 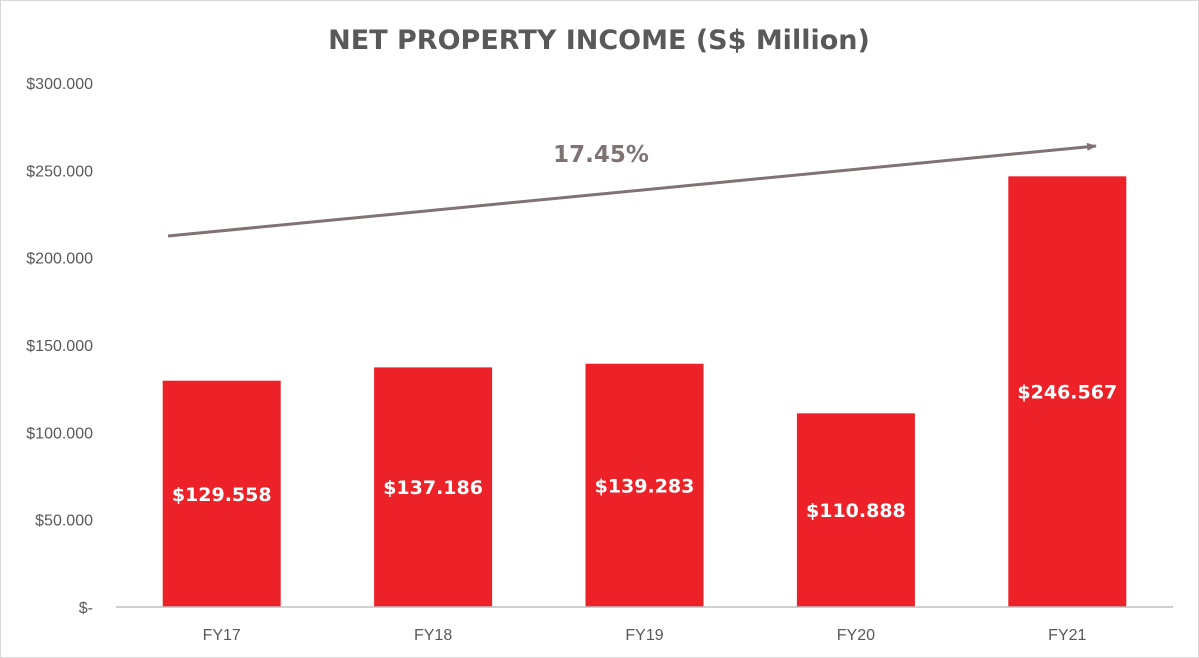 I want to click on bar-data-label: $139.283, so click(x=645, y=486).